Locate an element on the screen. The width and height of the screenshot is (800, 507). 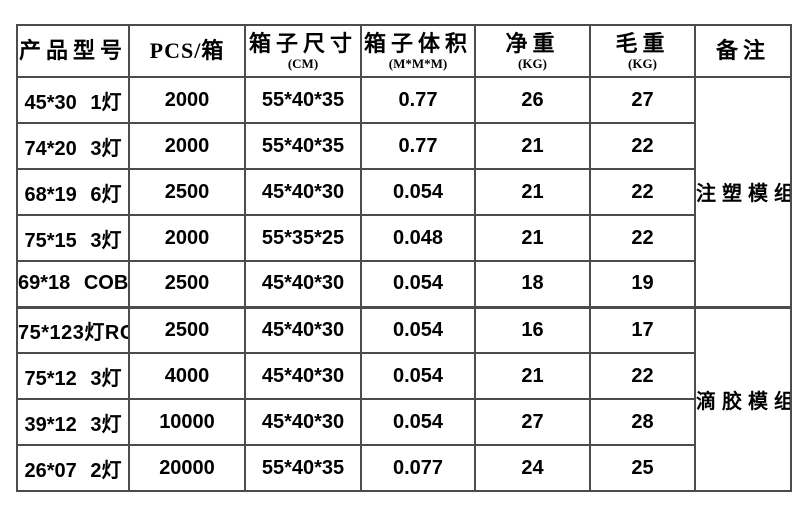
cell-model: 74*20 3灯 is located at coordinates (73, 146).